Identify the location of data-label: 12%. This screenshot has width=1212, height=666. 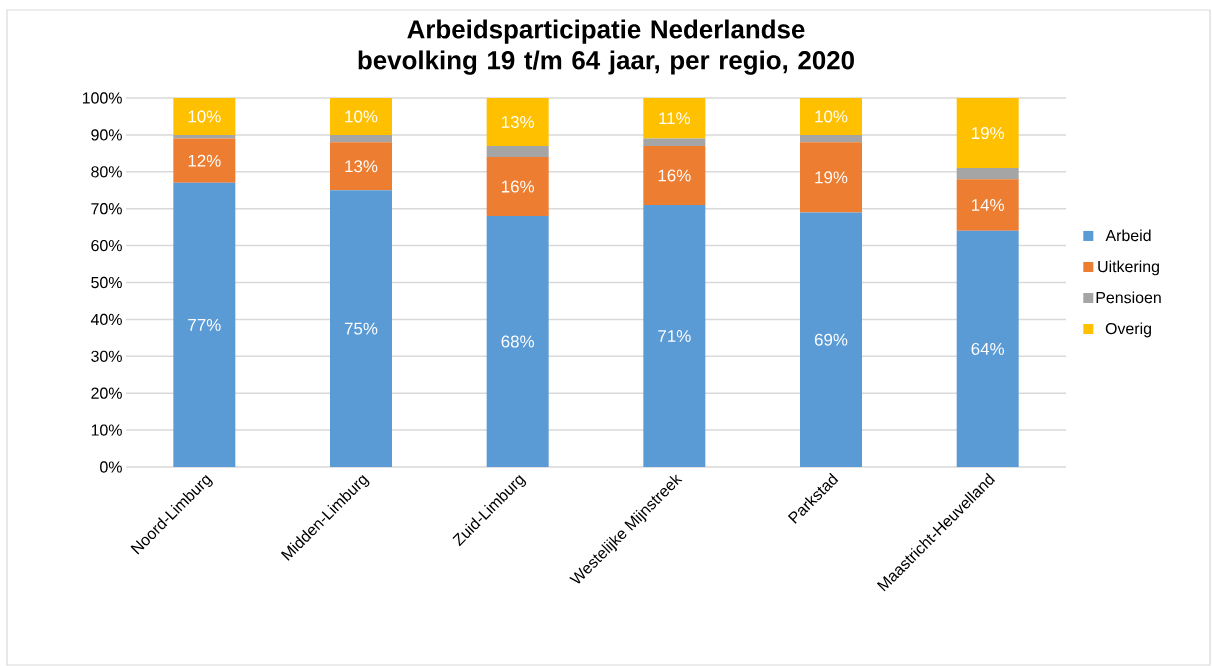
(204, 160).